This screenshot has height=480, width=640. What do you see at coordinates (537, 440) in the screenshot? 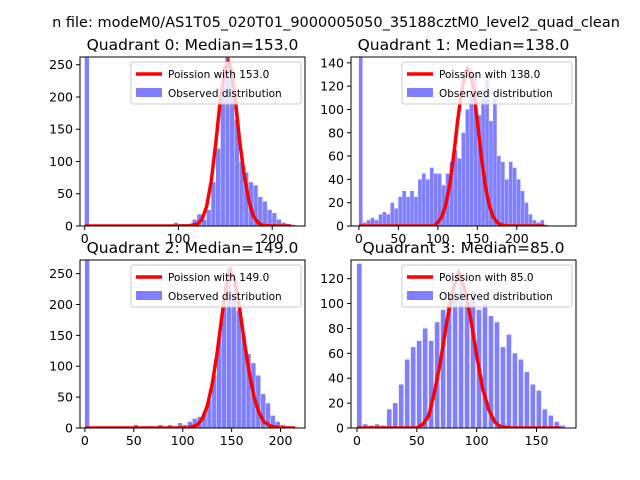
I see `x-tick-label: 150` at bounding box center [537, 440].